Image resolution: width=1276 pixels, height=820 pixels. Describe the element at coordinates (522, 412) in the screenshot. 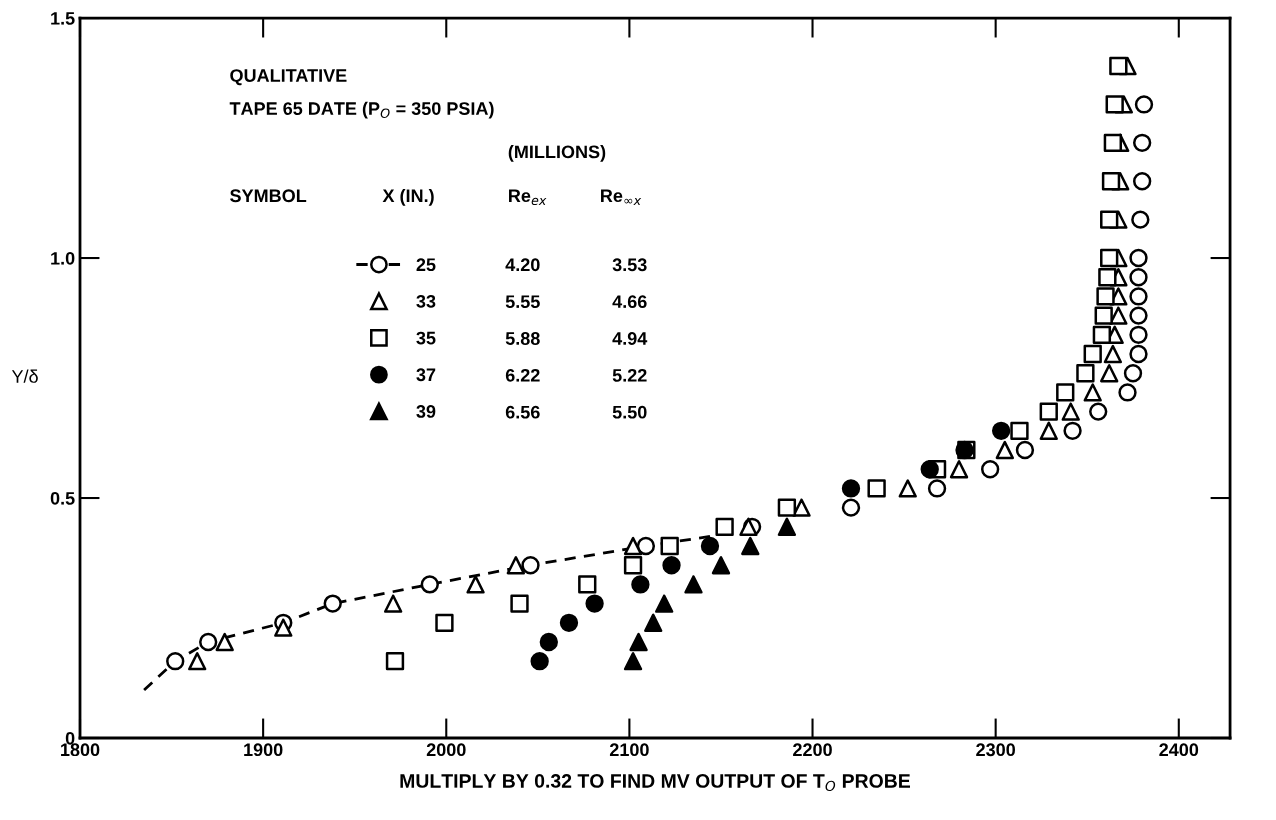

I see `annotation: 6.56` at that location.